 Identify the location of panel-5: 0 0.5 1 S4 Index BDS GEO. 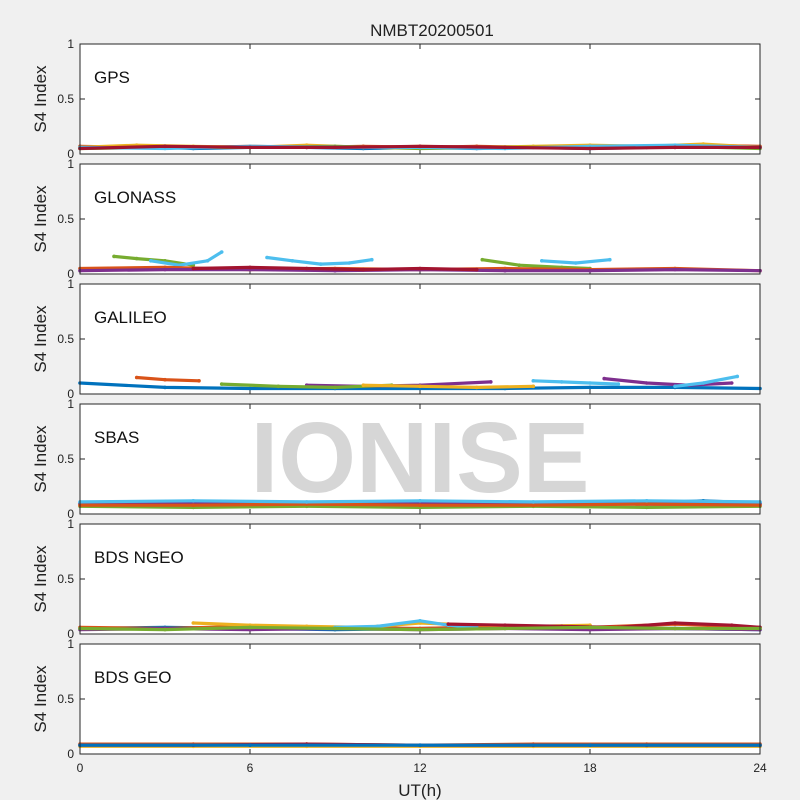
(396, 699).